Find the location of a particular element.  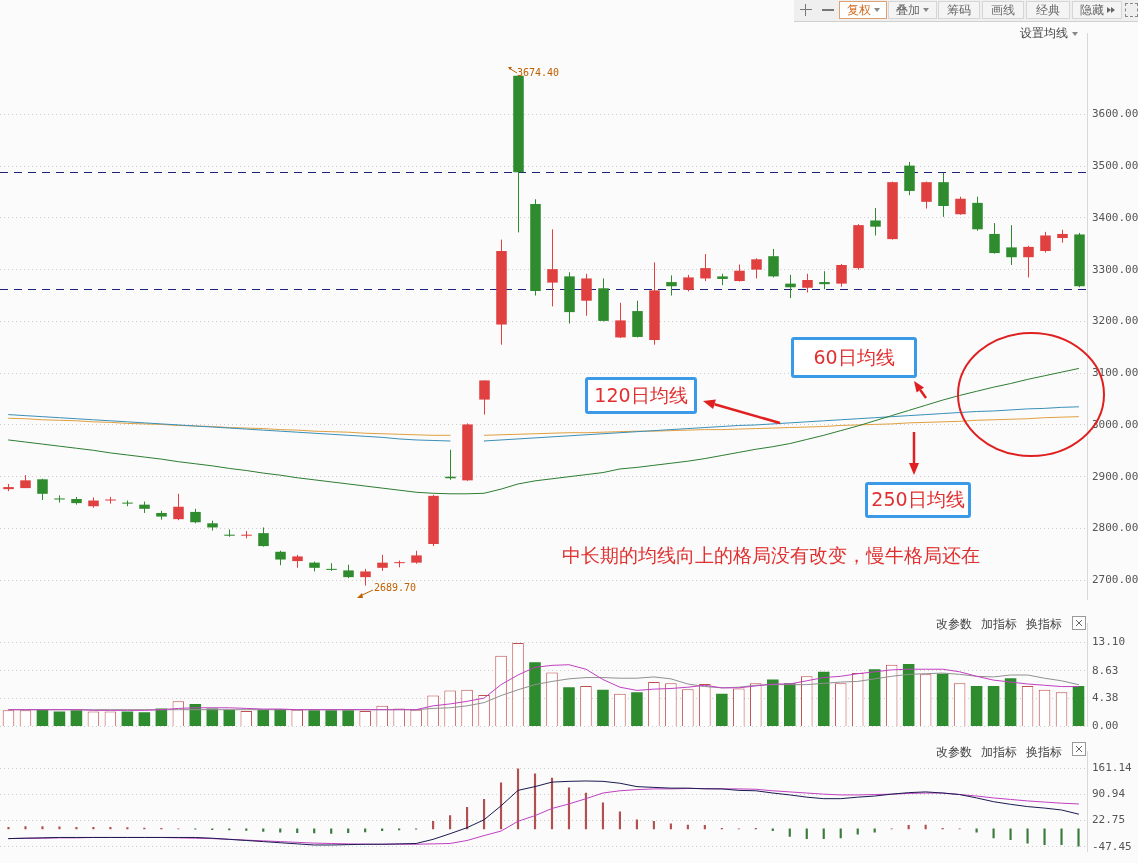

text: 画线 is located at coordinates (1003, 10).